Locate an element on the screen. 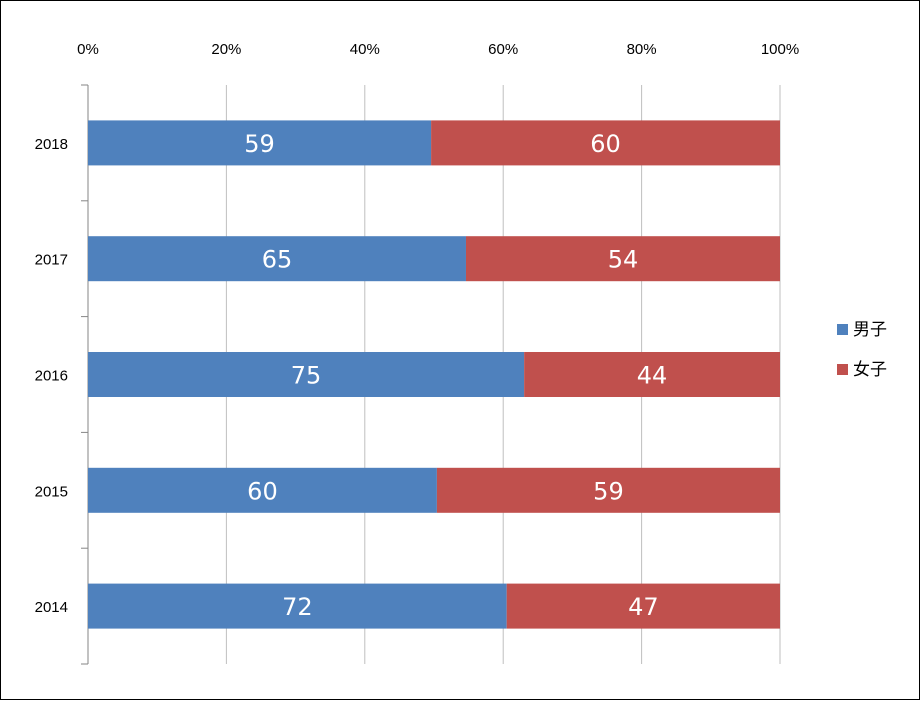  data-label: 75 is located at coordinates (306, 376).